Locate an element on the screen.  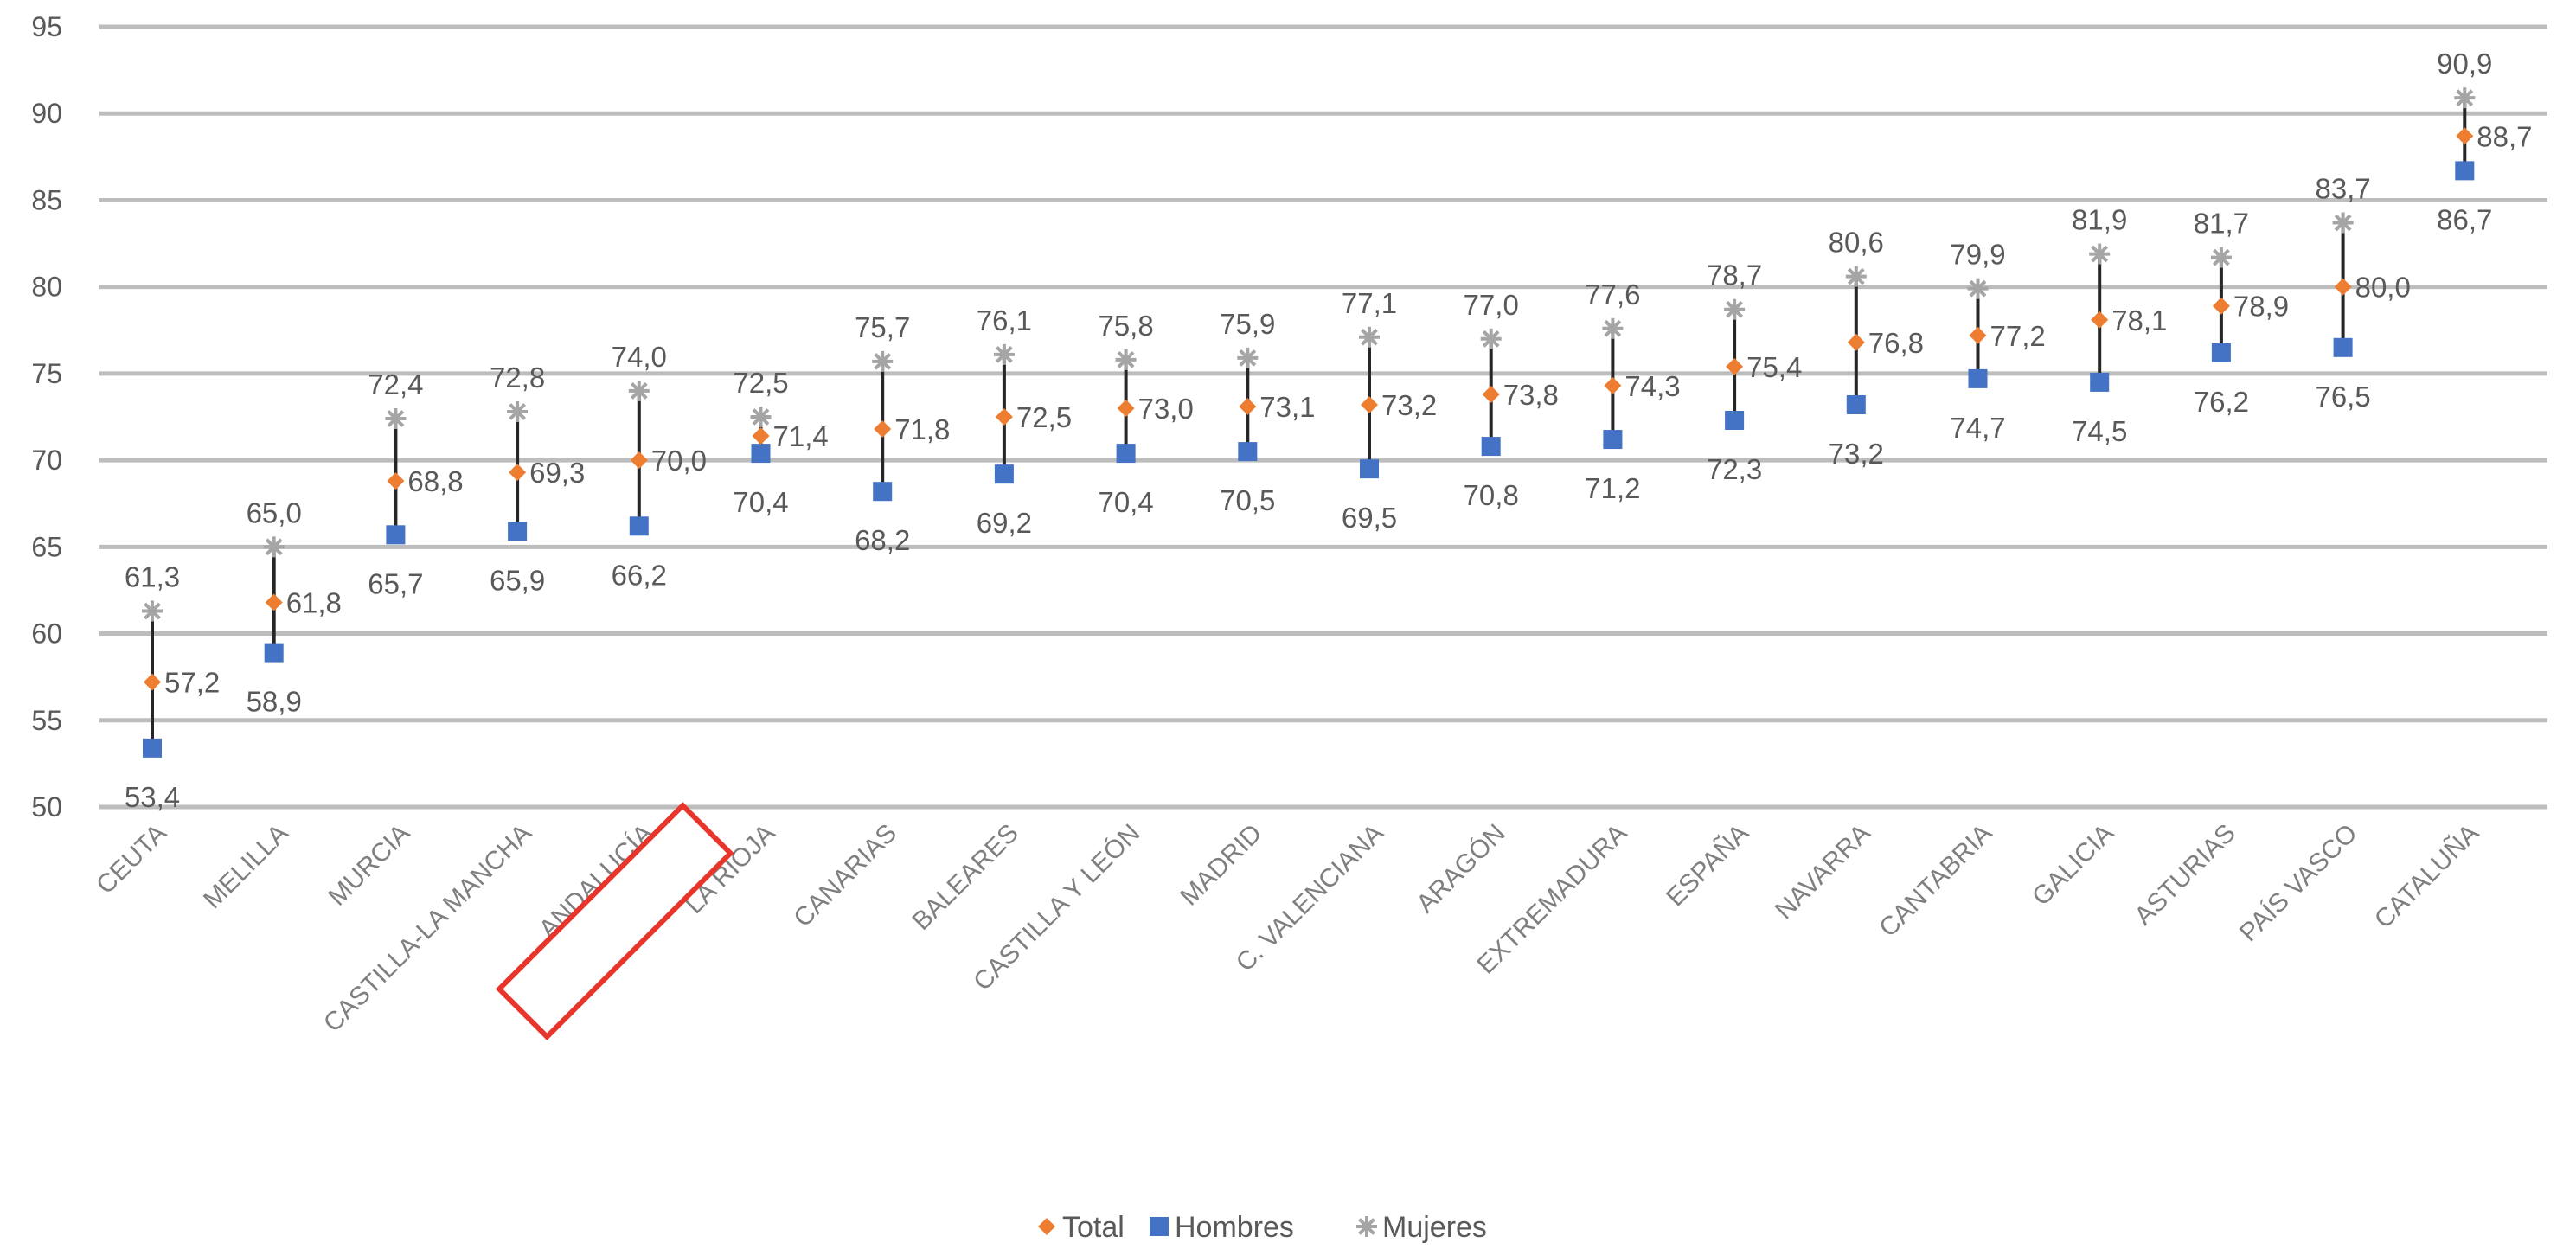
x-tick-label: NAVARRA is located at coordinates (1823, 872).